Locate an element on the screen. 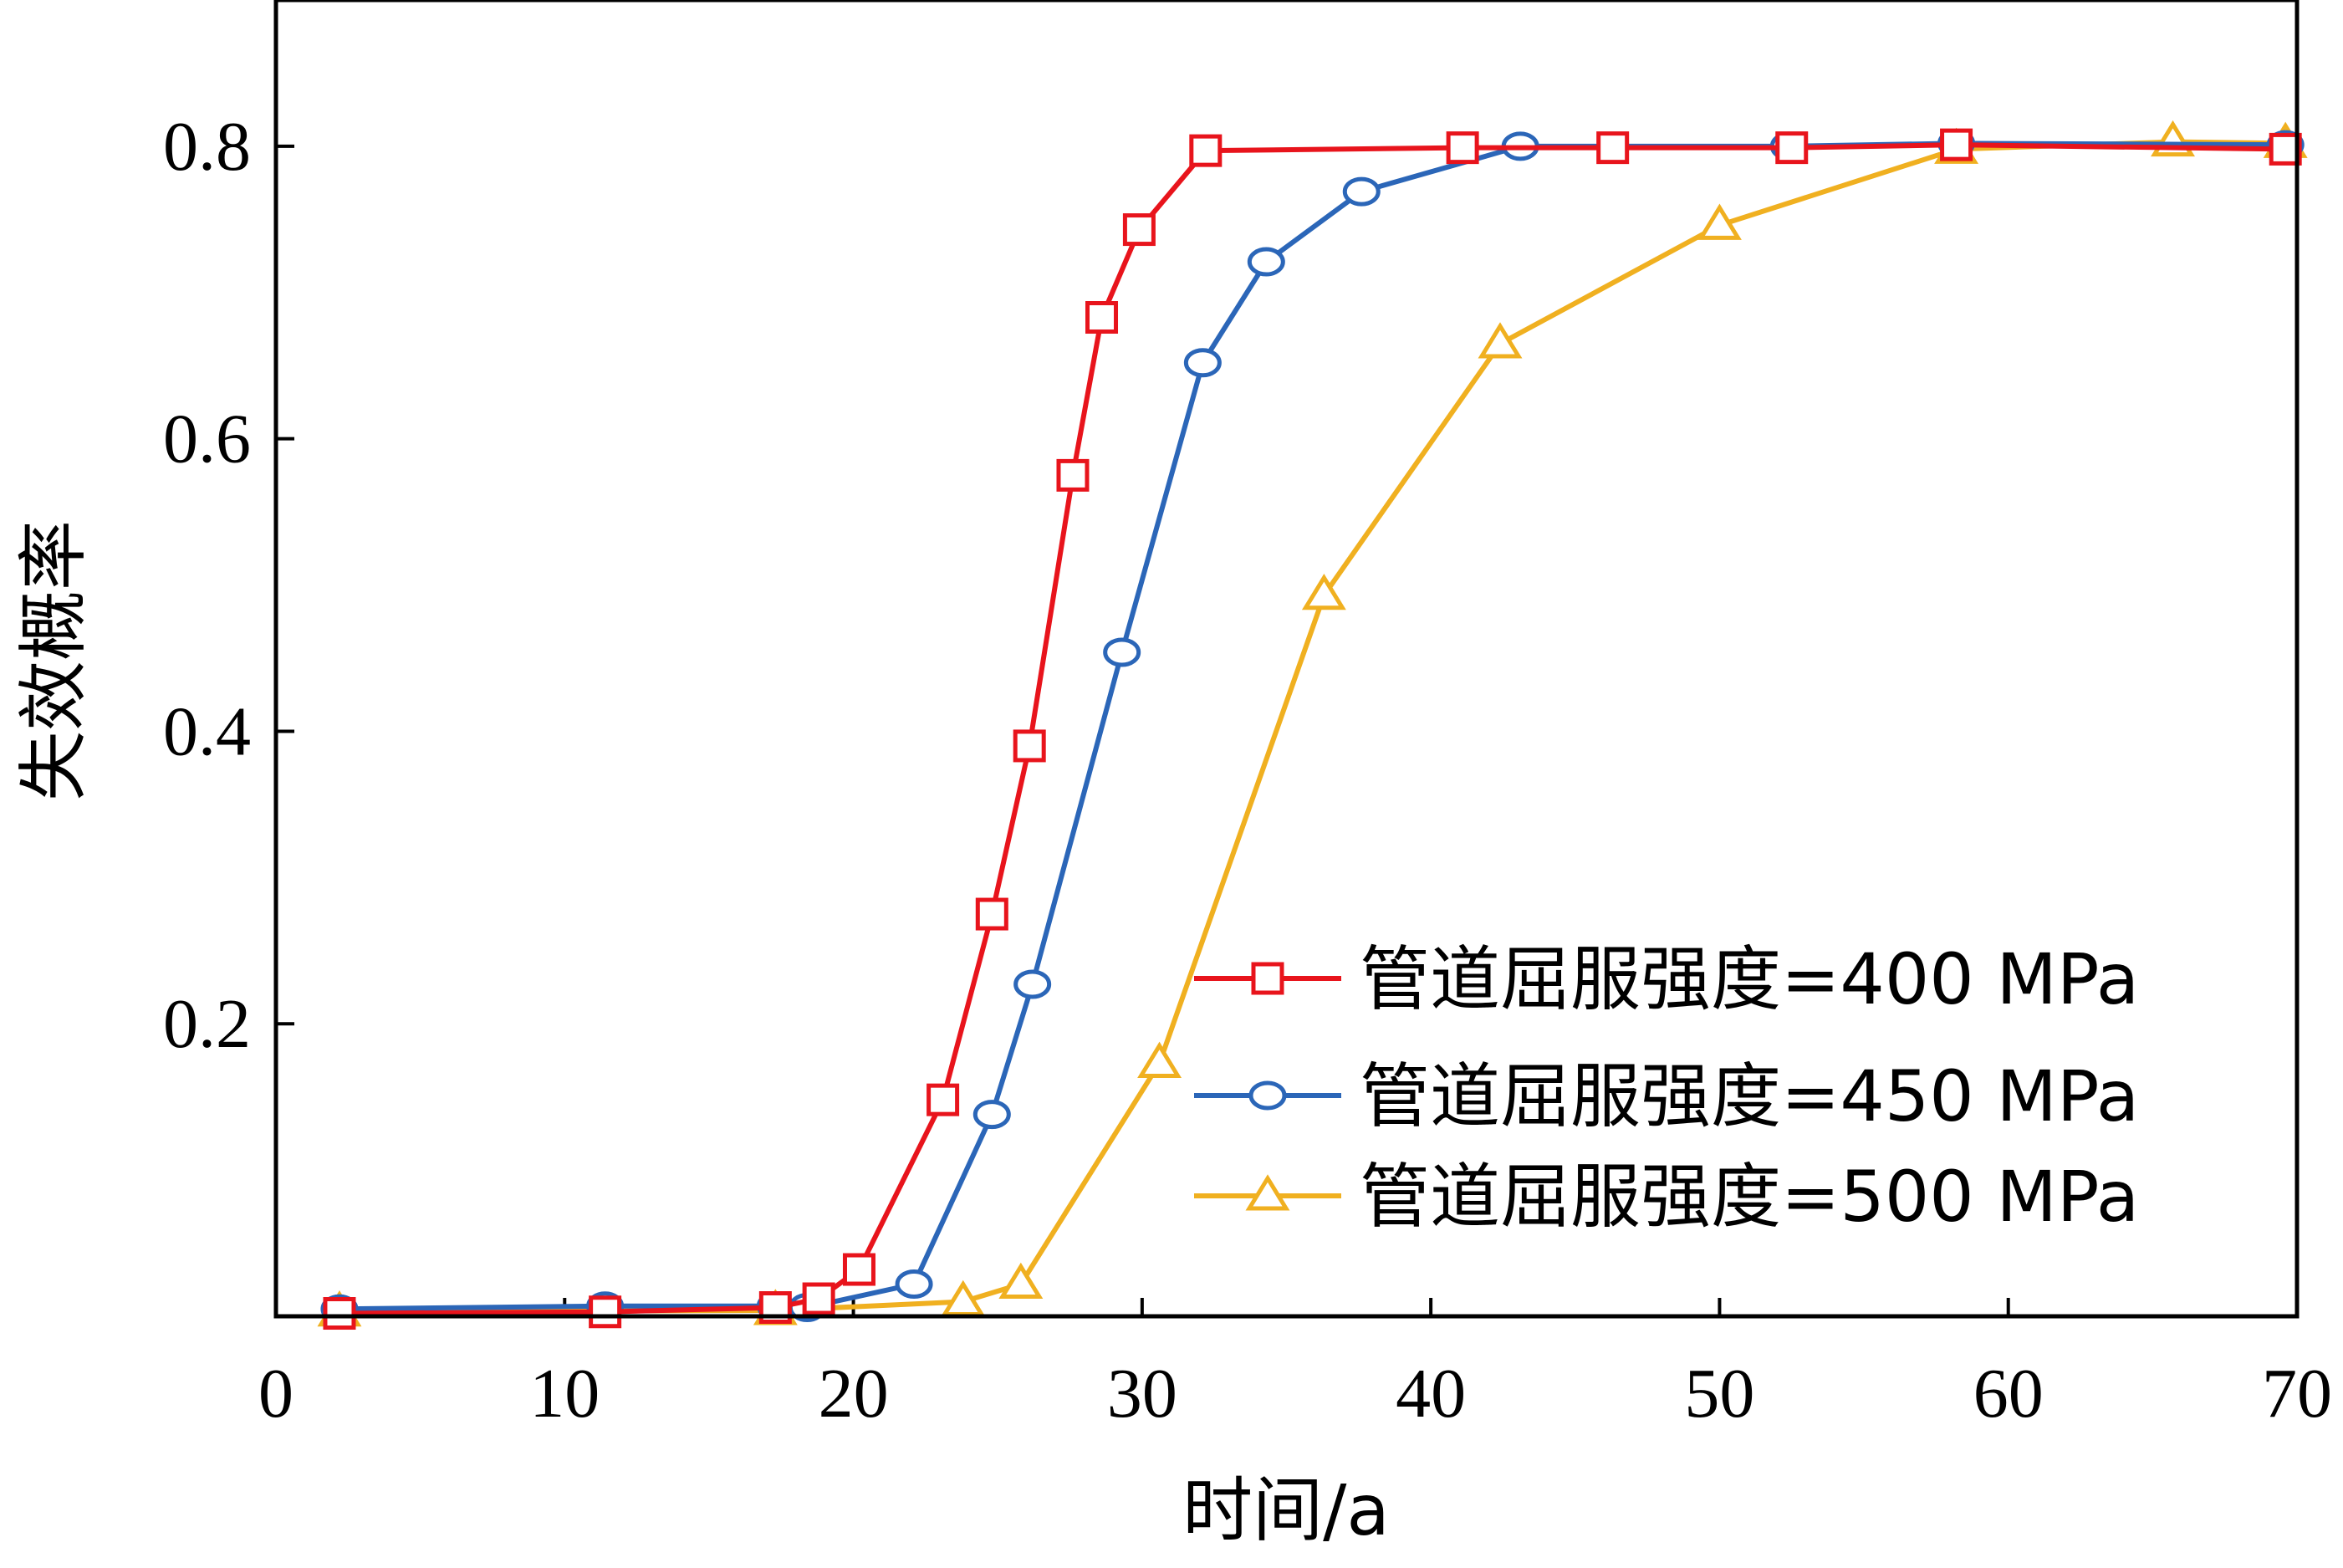 The width and height of the screenshot is (2343, 1568). y-tick-label: 0.2 is located at coordinates (207, 1024).